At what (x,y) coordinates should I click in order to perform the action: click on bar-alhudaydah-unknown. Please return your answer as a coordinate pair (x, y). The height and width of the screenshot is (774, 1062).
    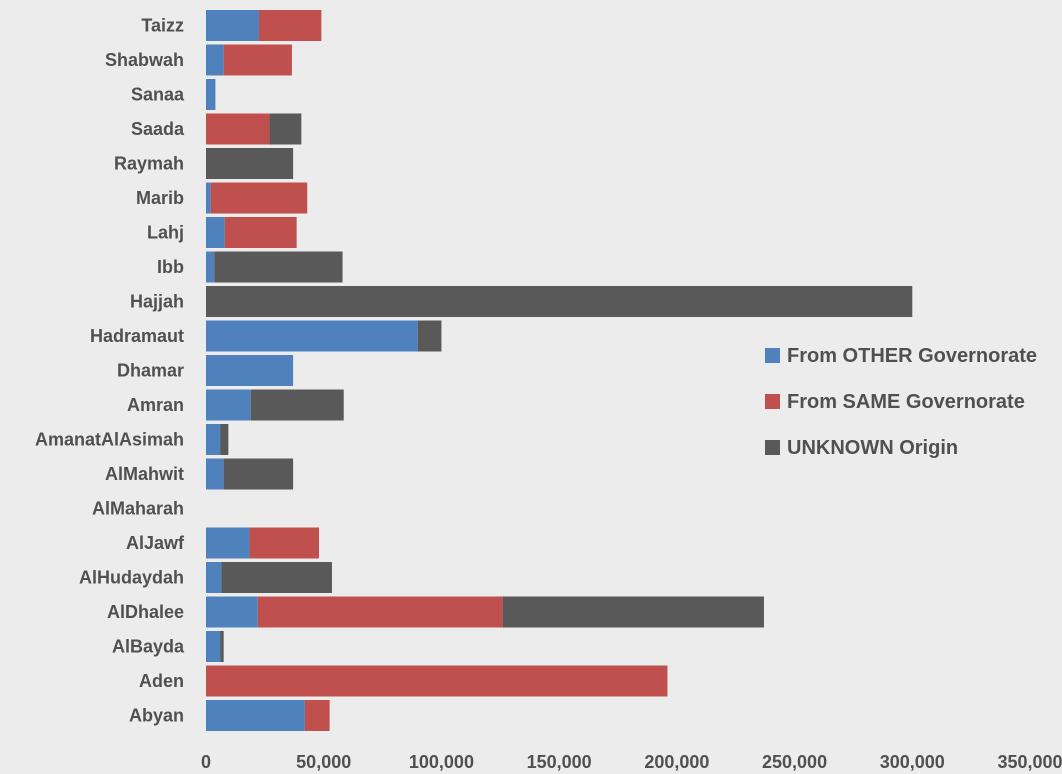
    Looking at the image, I should click on (276, 577).